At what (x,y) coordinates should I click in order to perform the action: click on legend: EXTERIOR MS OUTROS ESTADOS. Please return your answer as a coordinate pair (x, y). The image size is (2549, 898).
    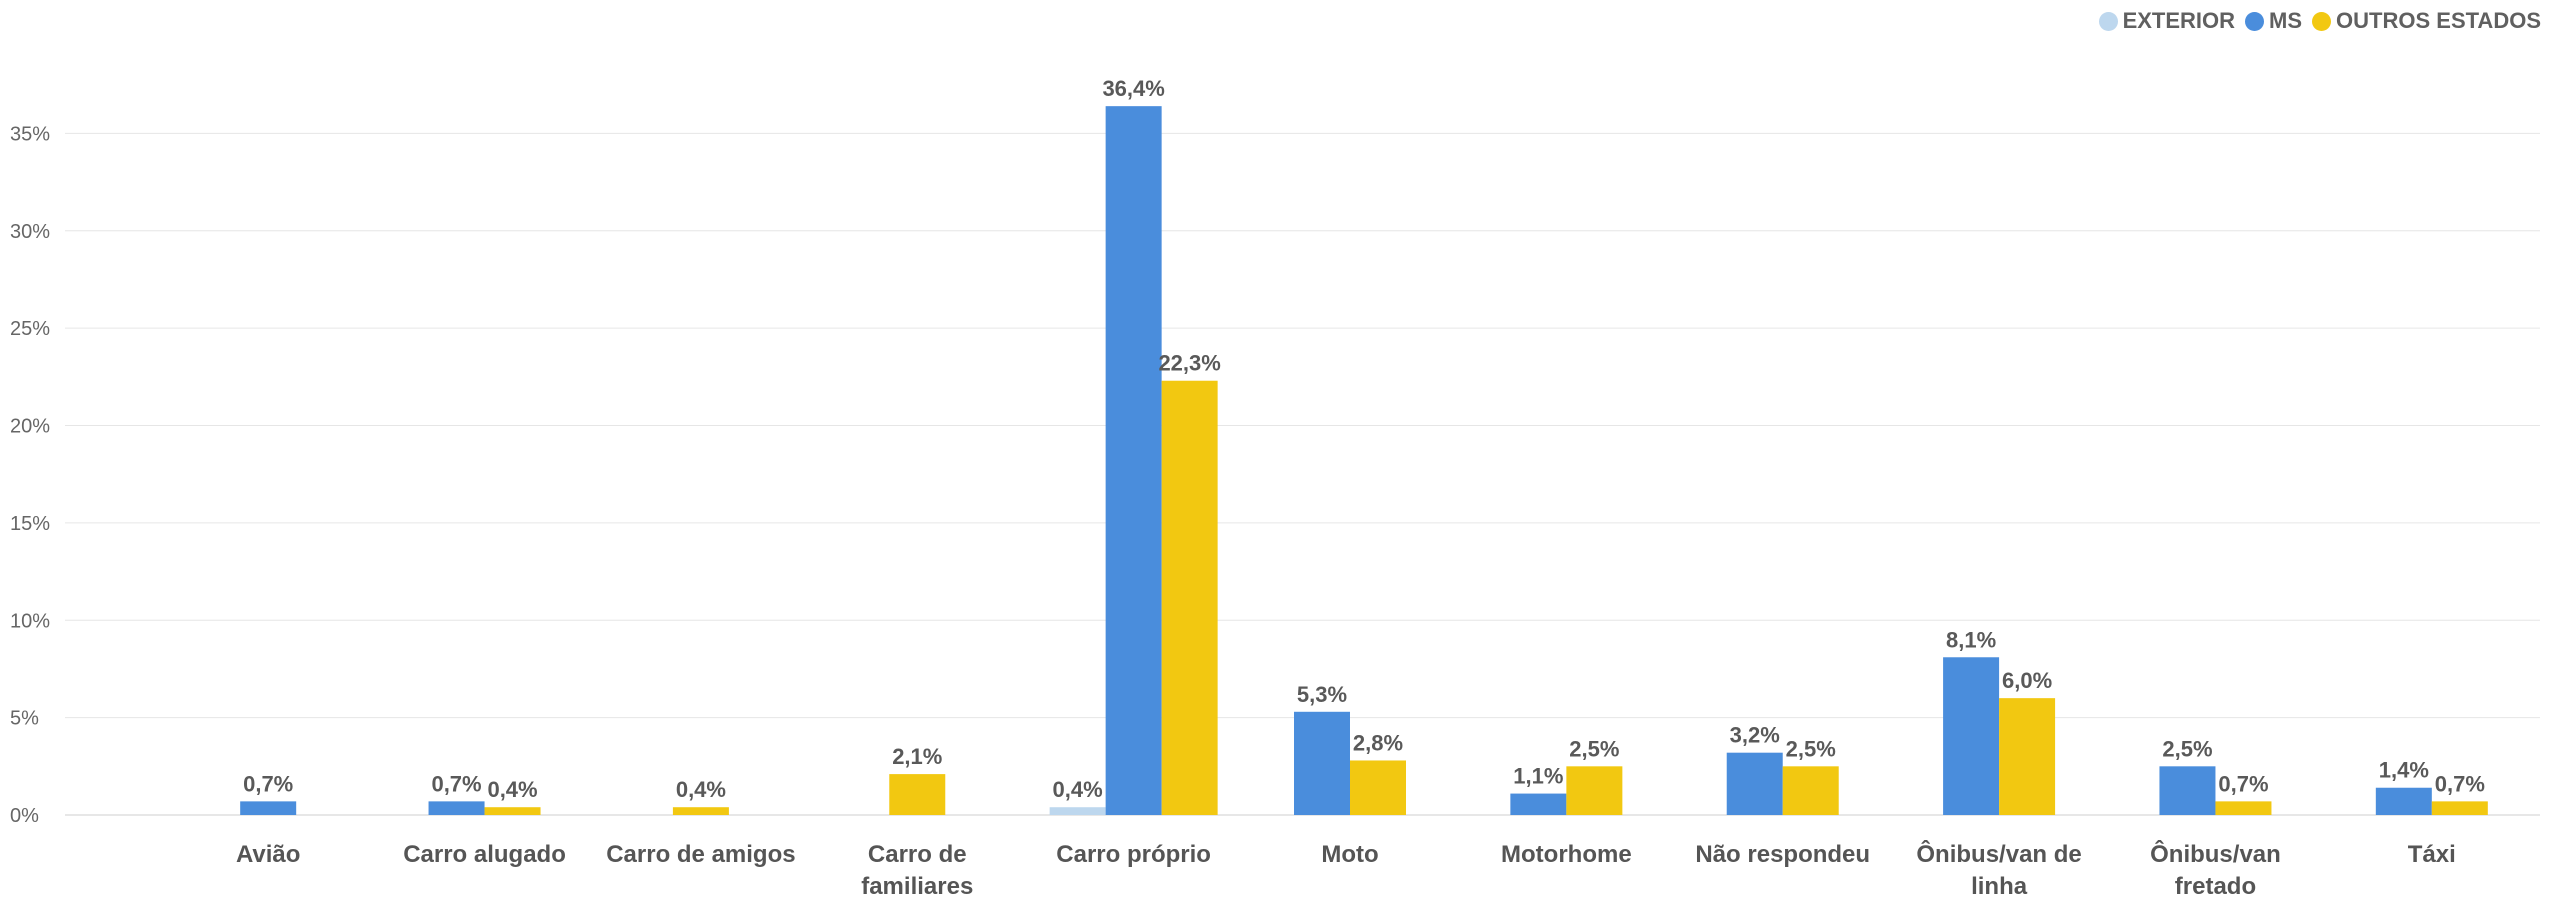
    Looking at the image, I should click on (2319, 21).